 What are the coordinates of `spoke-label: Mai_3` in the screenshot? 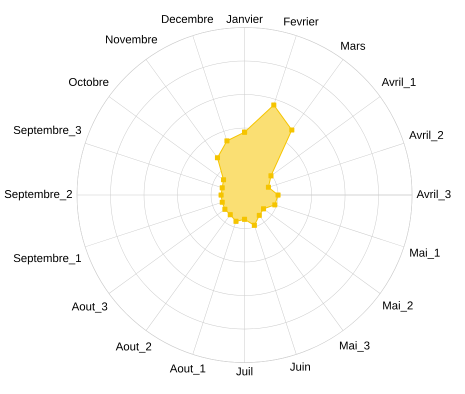 It's located at (355, 346).